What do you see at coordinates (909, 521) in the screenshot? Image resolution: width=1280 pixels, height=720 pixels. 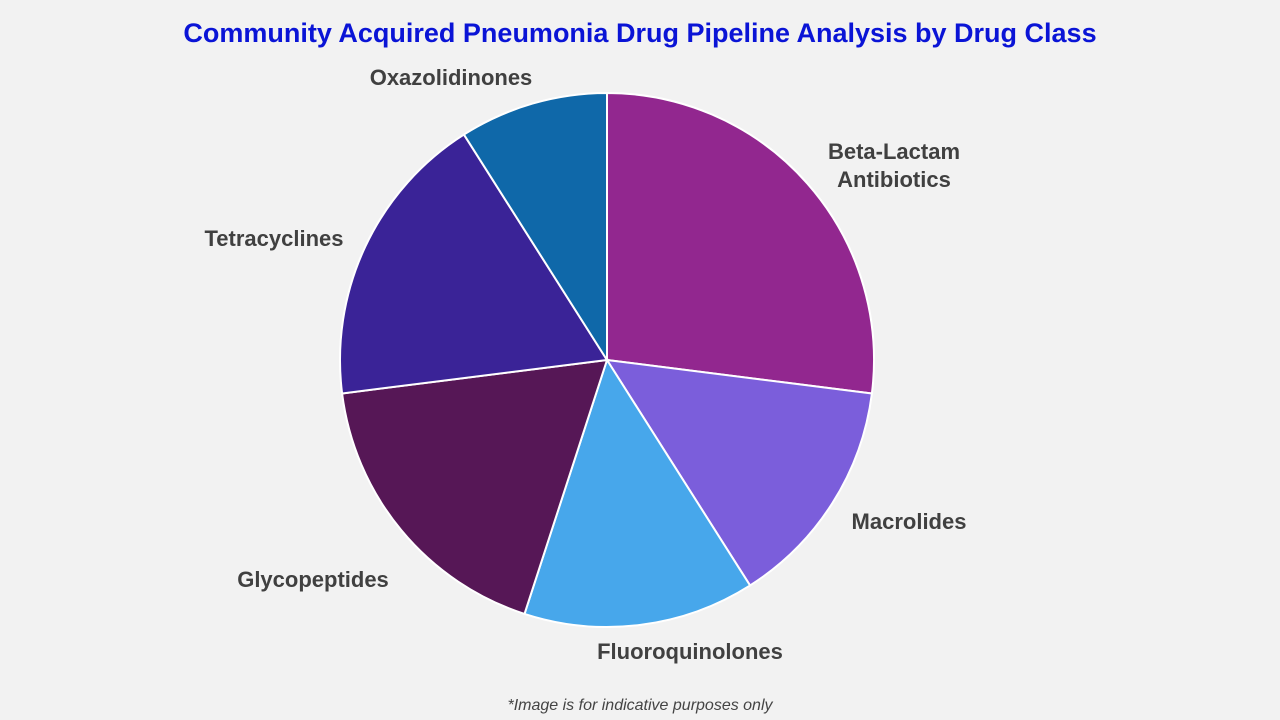 I see `slice-label: Macrolides` at bounding box center [909, 521].